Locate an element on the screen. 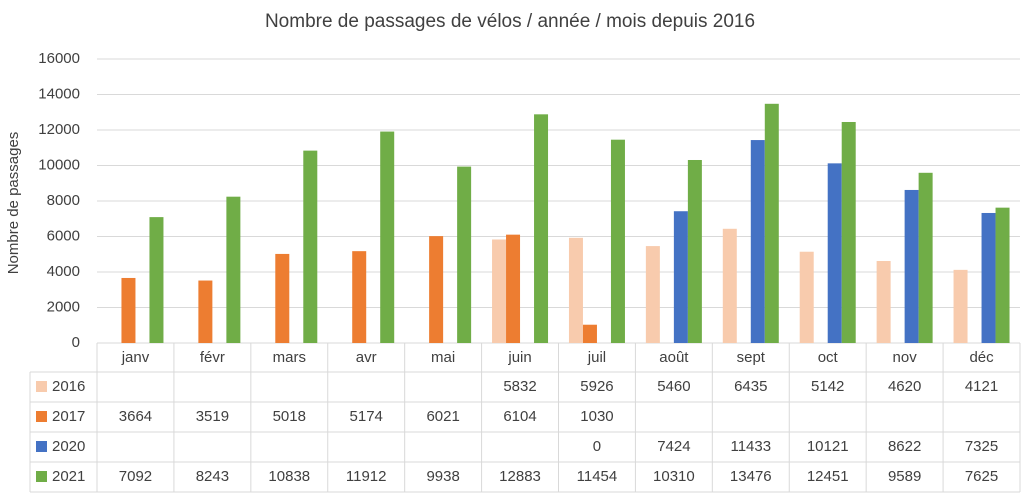 This screenshot has width=1024, height=499. table-value: 5460 is located at coordinates (673, 386).